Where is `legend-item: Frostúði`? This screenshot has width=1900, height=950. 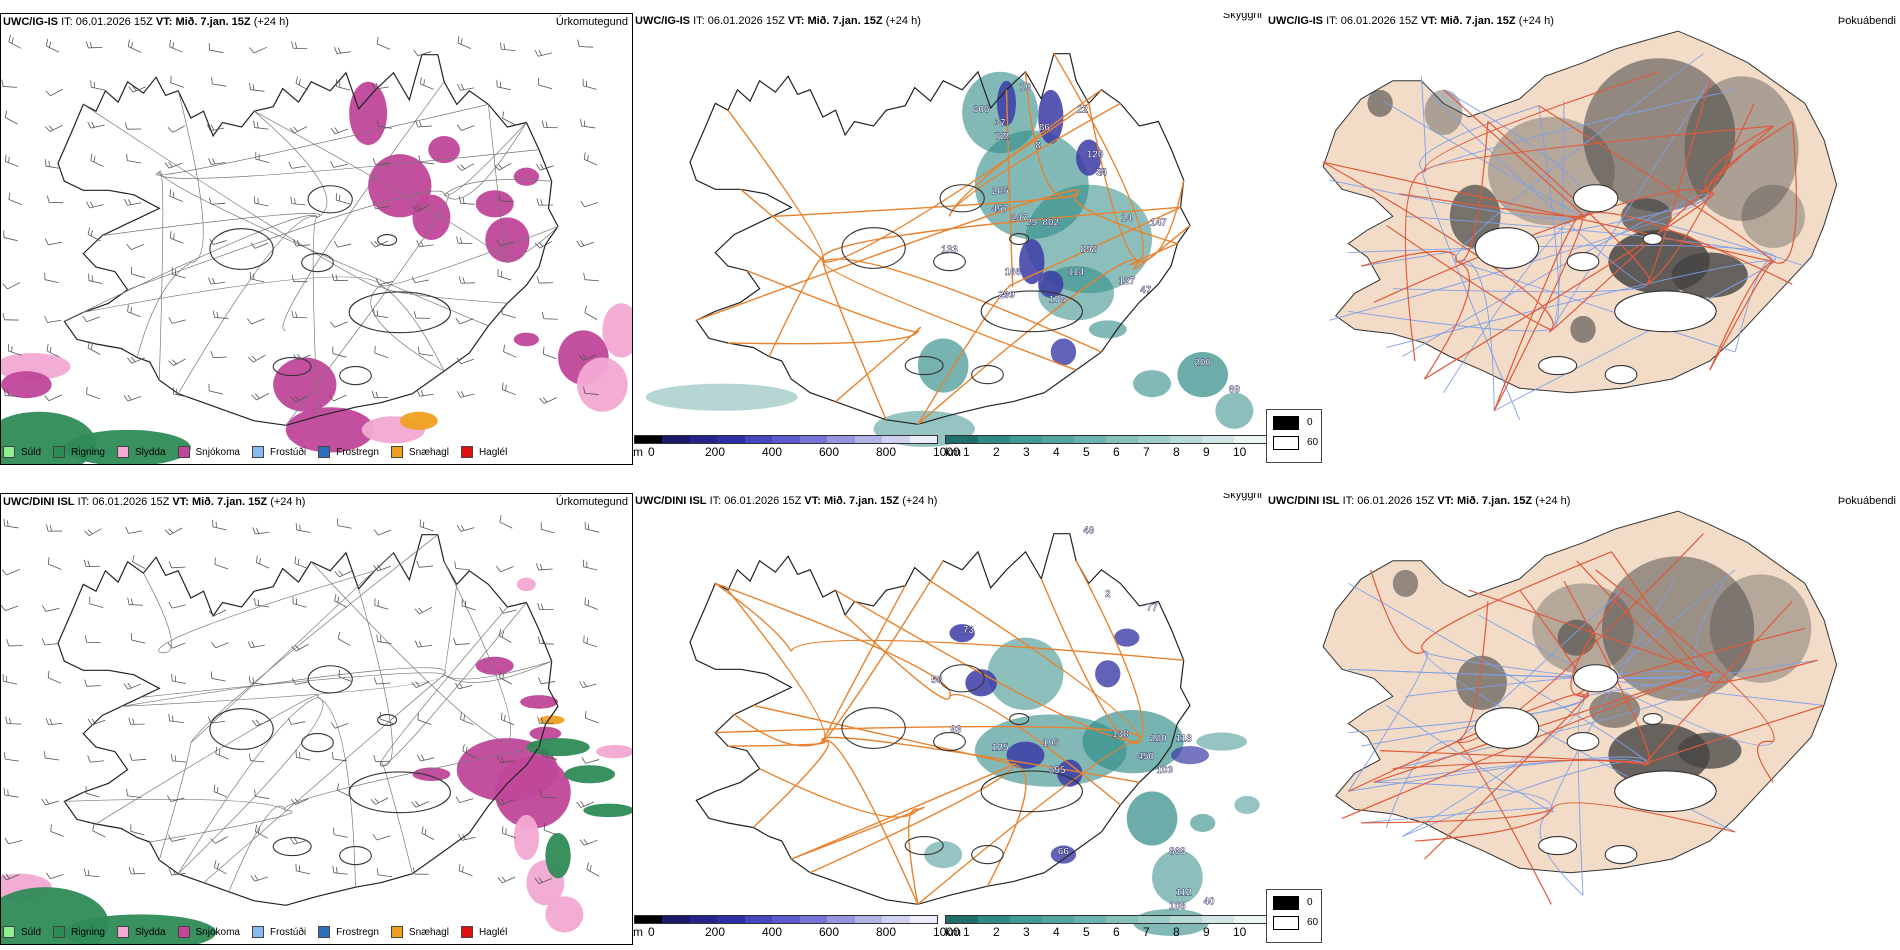 legend-item: Frostúði is located at coordinates (278, 452).